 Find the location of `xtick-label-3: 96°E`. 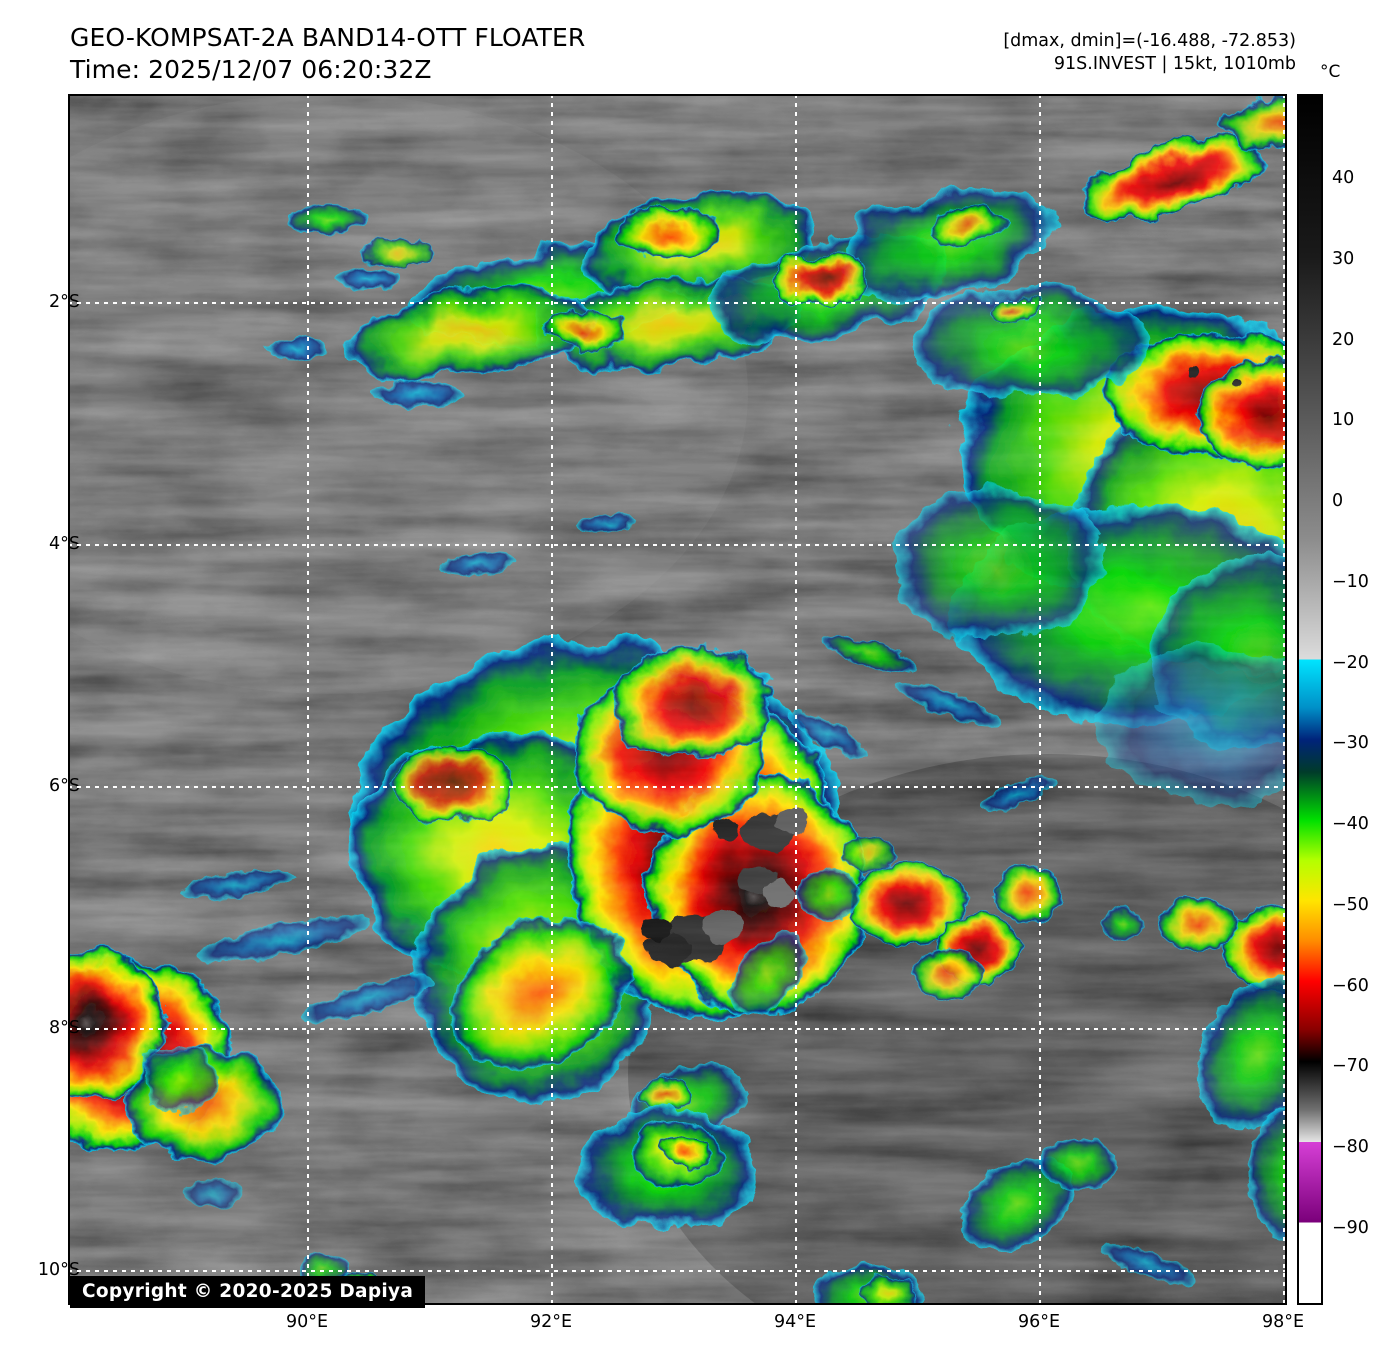

xtick-label-3: 96°E is located at coordinates (1039, 1322).